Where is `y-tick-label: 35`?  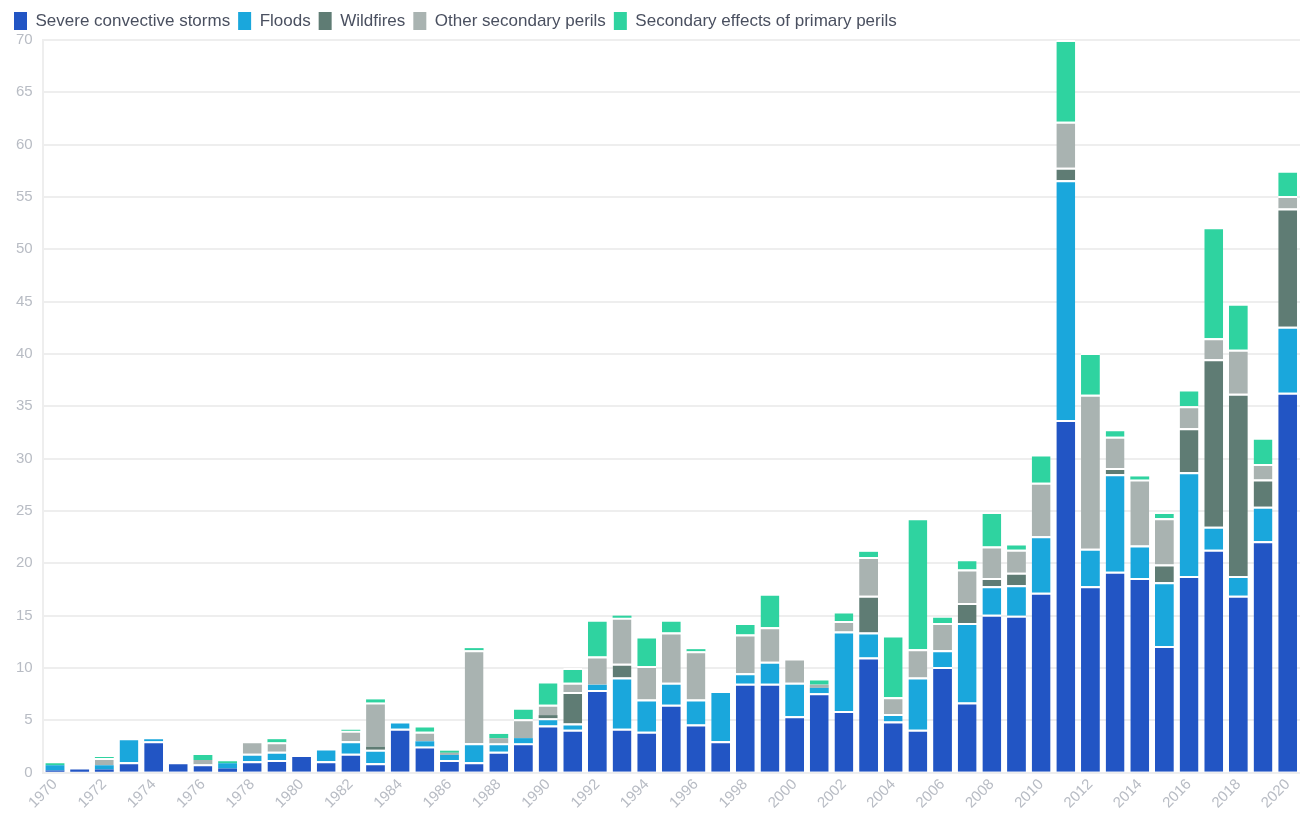 y-tick-label: 35 is located at coordinates (24, 405).